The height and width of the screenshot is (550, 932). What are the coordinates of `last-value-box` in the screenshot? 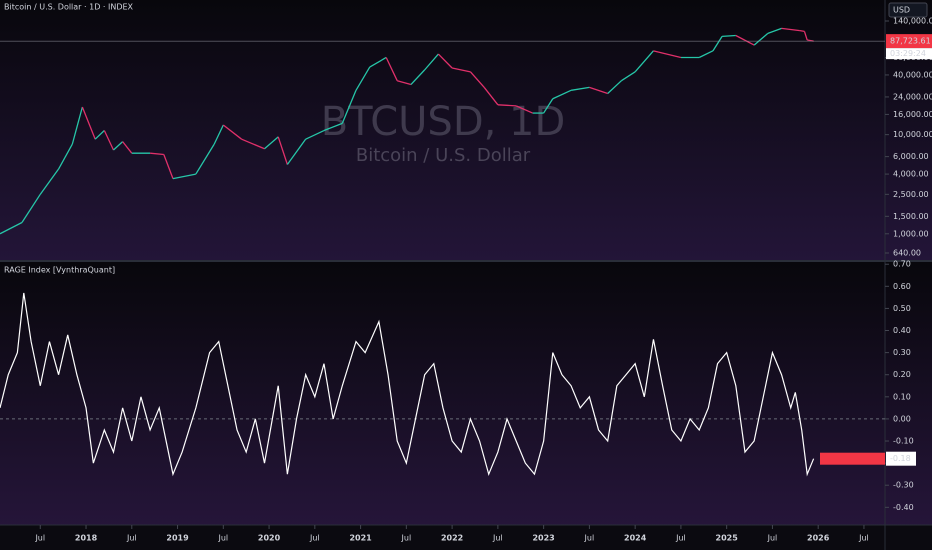 It's located at (901, 458).